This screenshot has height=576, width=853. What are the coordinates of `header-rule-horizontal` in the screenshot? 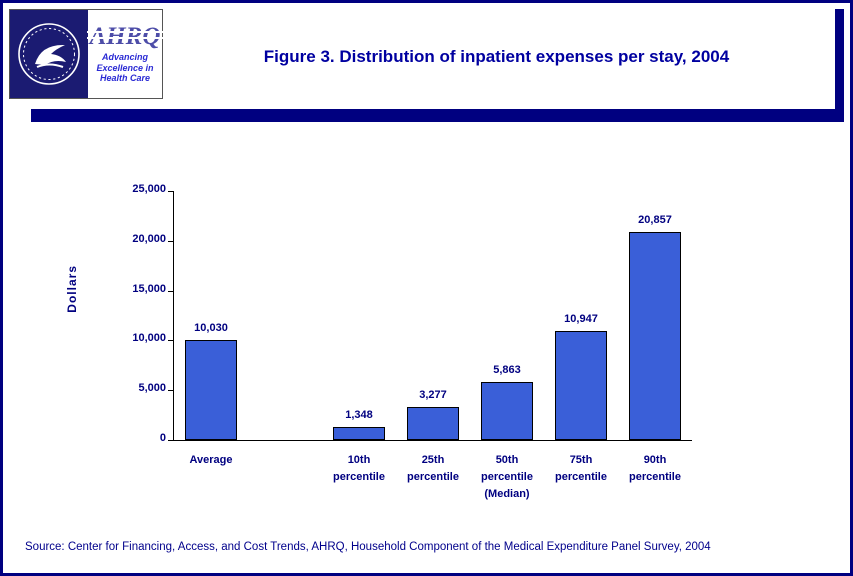 It's located at (437, 115).